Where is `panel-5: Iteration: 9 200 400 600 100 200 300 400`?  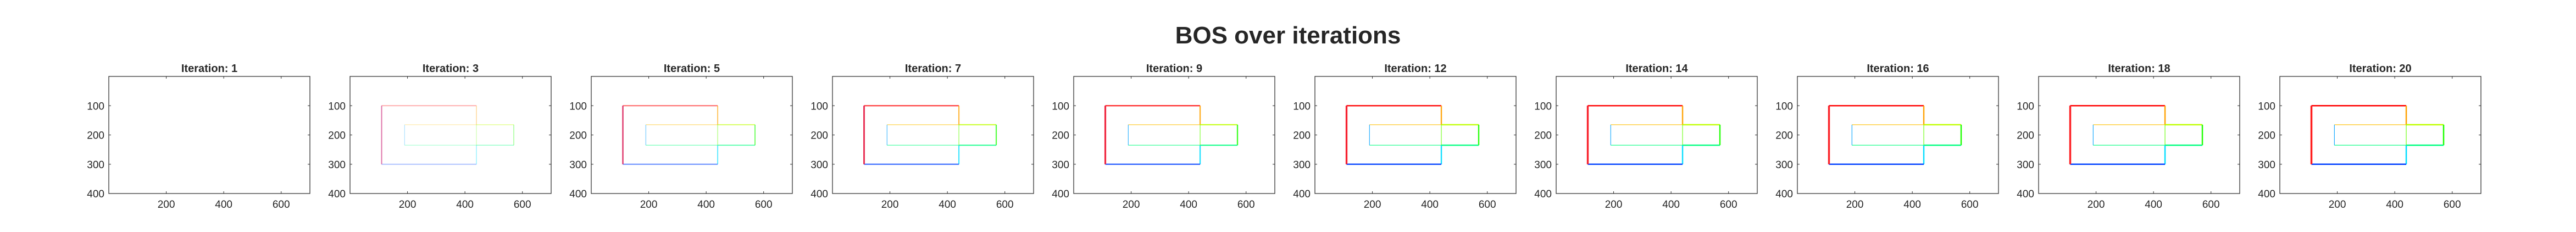 panel-5: Iteration: 9 200 400 600 100 200 300 400 is located at coordinates (1163, 137).